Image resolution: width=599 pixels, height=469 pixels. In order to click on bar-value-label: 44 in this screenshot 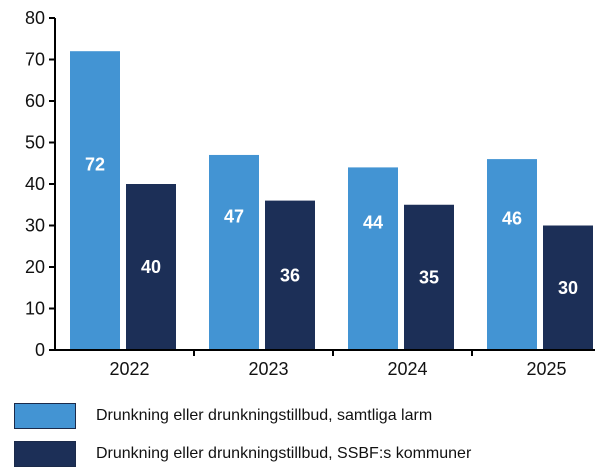, I will do `click(373, 223)`.